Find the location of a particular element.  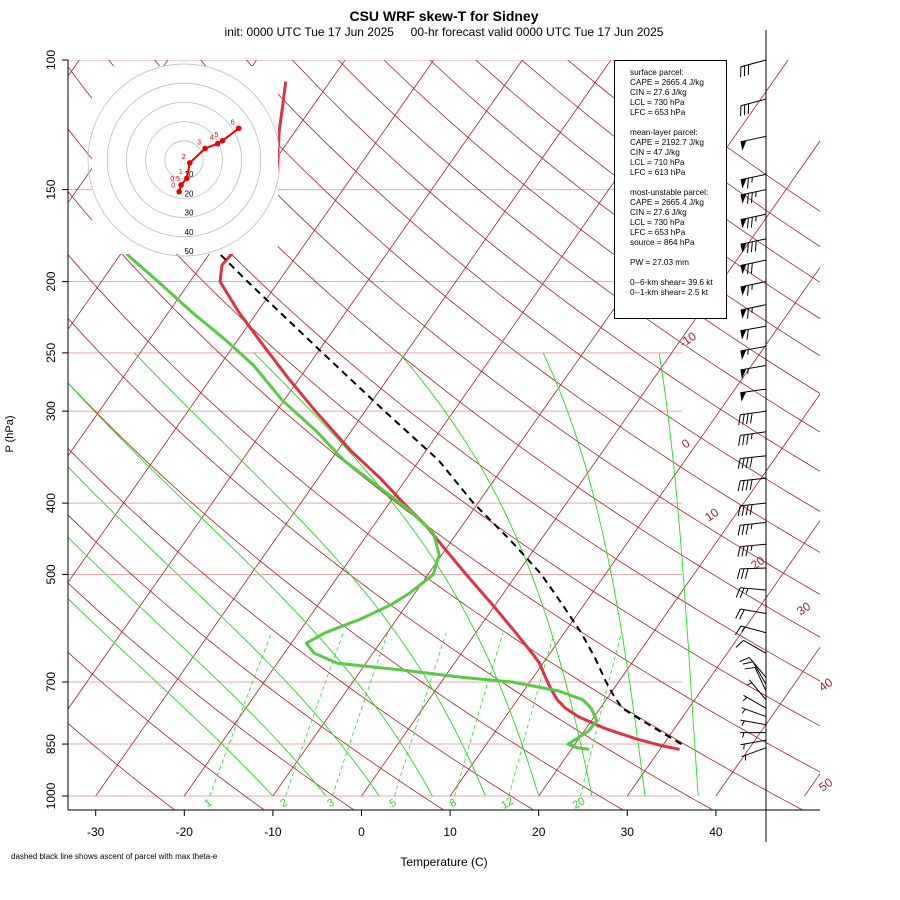

stat-line: LCL = 730 hPa is located at coordinates (657, 102).